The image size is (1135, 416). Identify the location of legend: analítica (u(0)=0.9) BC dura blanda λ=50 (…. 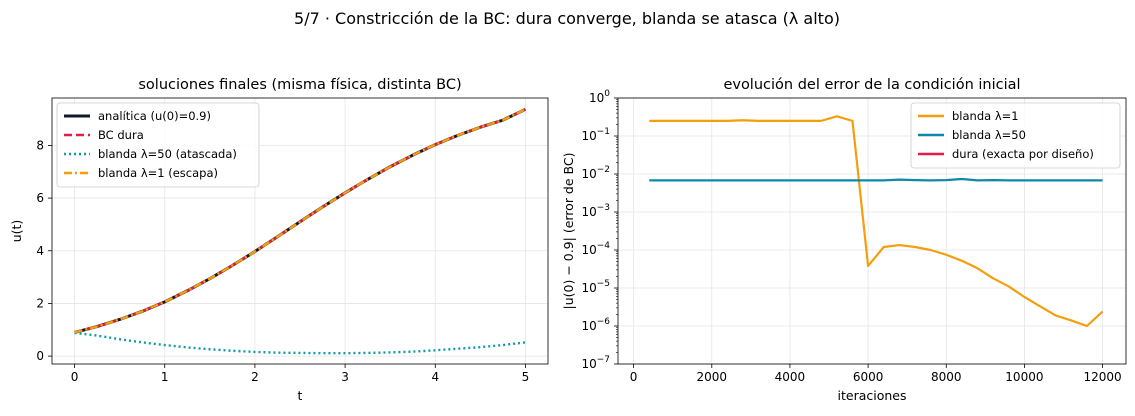
(158, 145).